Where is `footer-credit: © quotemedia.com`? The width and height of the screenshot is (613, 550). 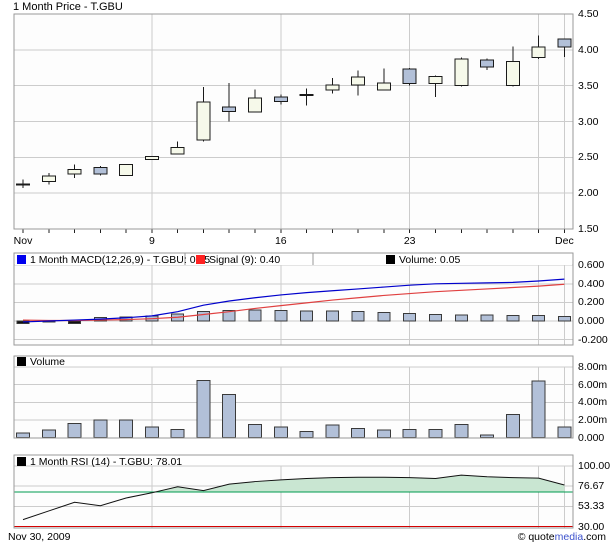 footer-credit: © quotemedia.com is located at coordinates (562, 537).